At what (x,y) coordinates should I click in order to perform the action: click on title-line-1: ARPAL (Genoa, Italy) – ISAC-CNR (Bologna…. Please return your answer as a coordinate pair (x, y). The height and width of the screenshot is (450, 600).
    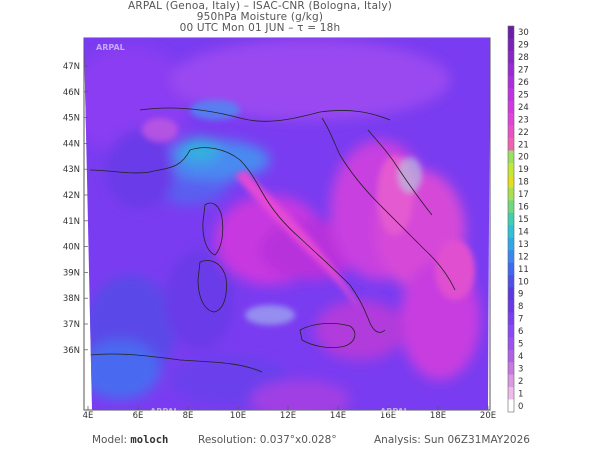
    Looking at the image, I should click on (260, 6).